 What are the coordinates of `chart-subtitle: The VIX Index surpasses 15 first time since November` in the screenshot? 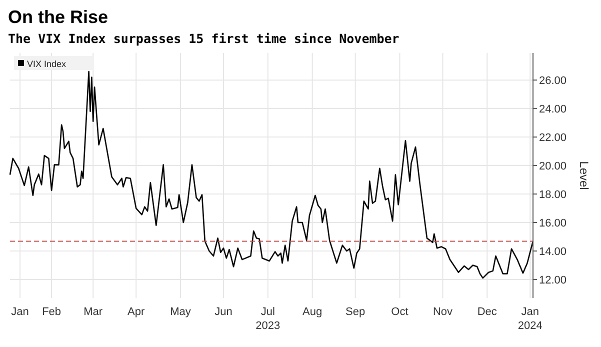 It's located at (204, 38).